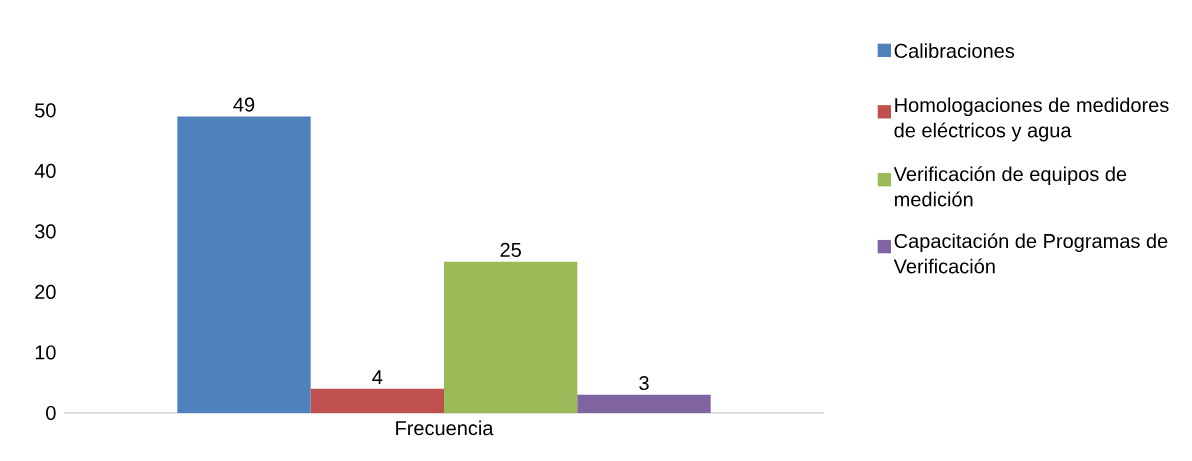  I want to click on x-tick-label: Frecuencia, so click(445, 428).